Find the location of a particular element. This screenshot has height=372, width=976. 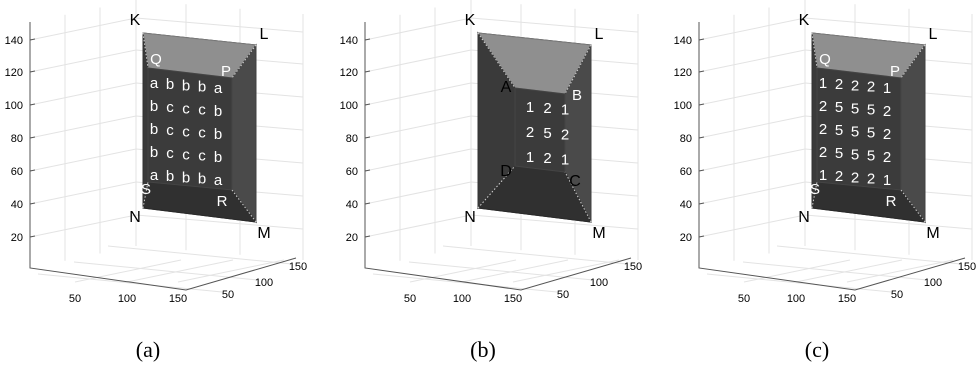

corner-label-tr: P is located at coordinates (895, 71).